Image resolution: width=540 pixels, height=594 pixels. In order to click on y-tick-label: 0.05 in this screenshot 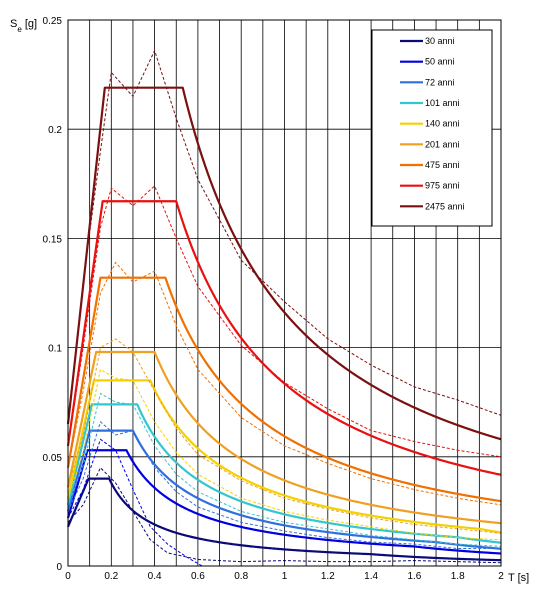, I will do `click(53, 458)`.